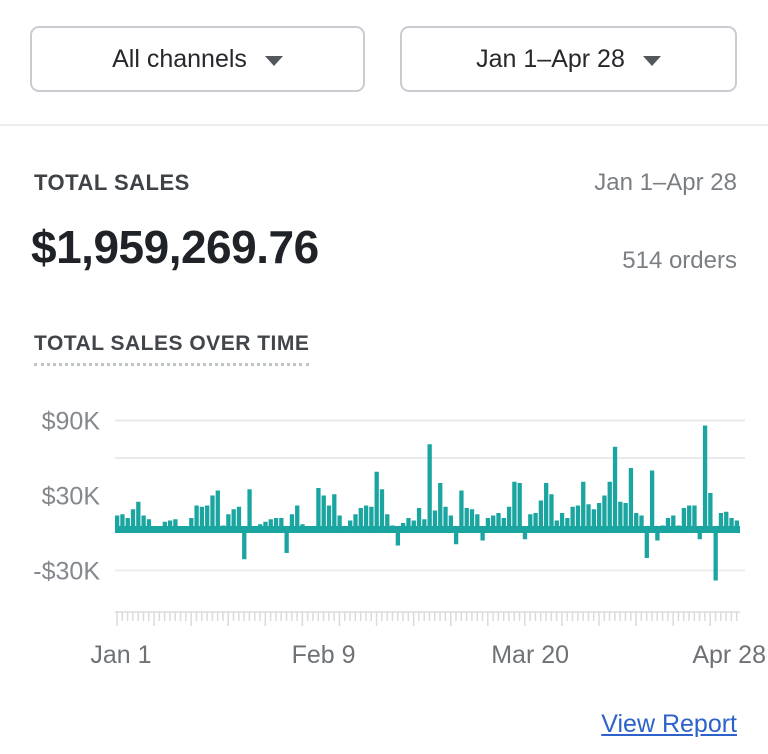  I want to click on date-range-filter-button: Jan 1–Apr 28, so click(568, 59).